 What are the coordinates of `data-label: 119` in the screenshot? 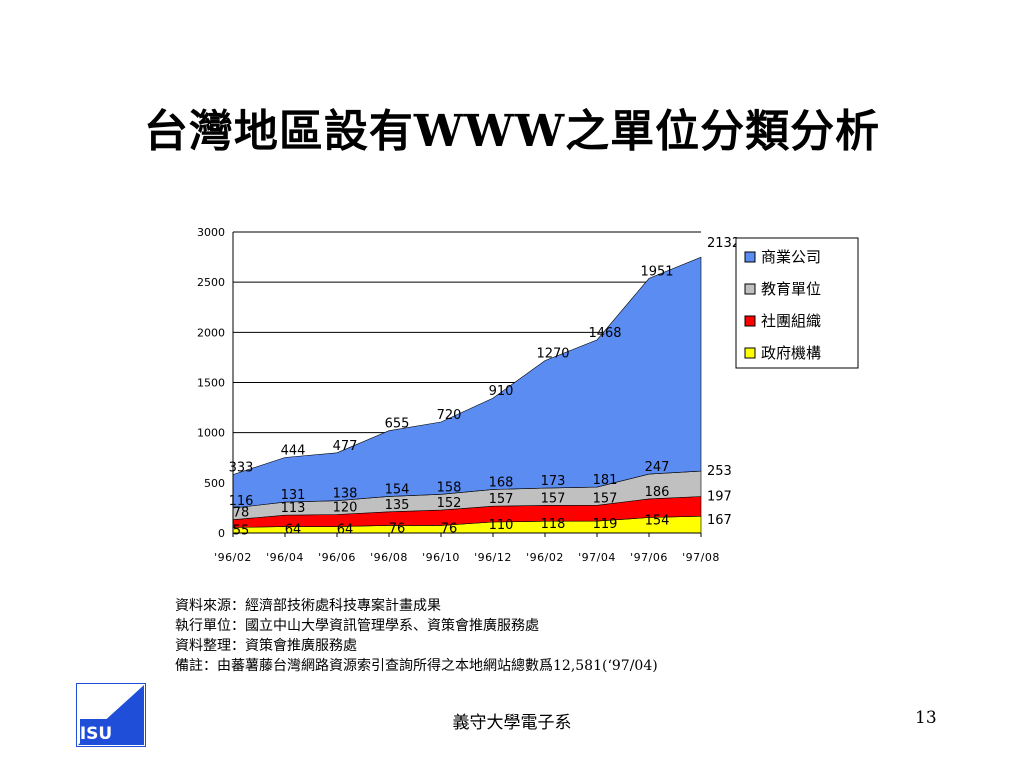 It's located at (605, 524).